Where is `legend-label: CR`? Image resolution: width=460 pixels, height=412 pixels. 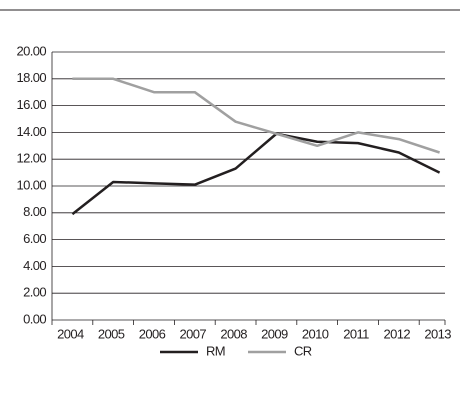
legend-label: CR is located at coordinates (303, 350).